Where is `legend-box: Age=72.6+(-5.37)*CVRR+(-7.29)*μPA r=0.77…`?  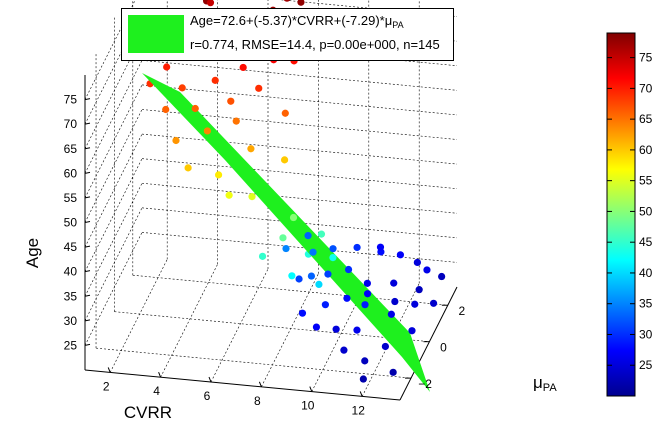
legend-box: Age=72.6+(-5.37)*CVRR+(-7.29)*μPA r=0.77… is located at coordinates (287, 34).